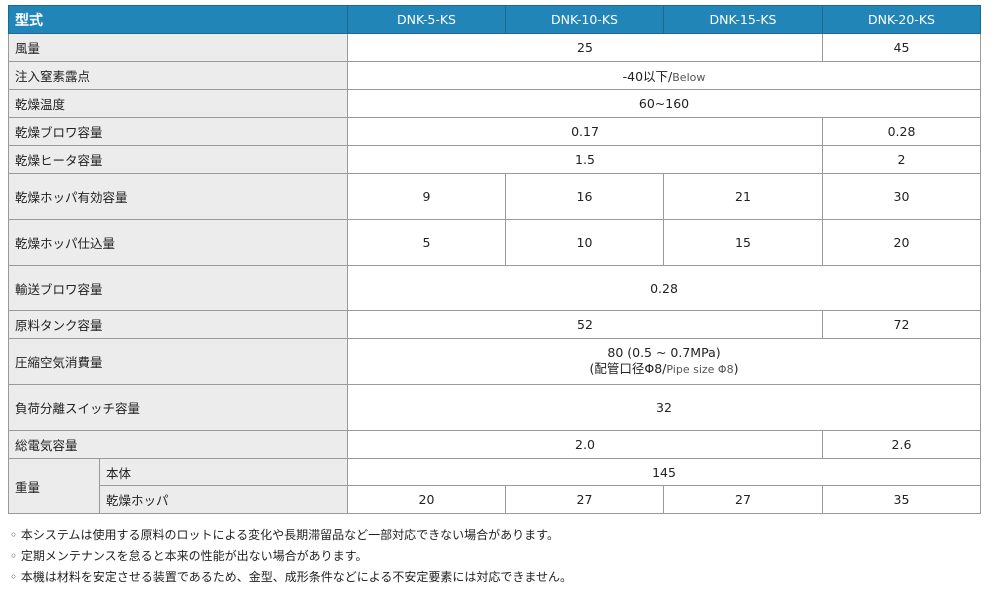 The width and height of the screenshot is (995, 590). What do you see at coordinates (664, 472) in the screenshot?
I see `cell: 145` at bounding box center [664, 472].